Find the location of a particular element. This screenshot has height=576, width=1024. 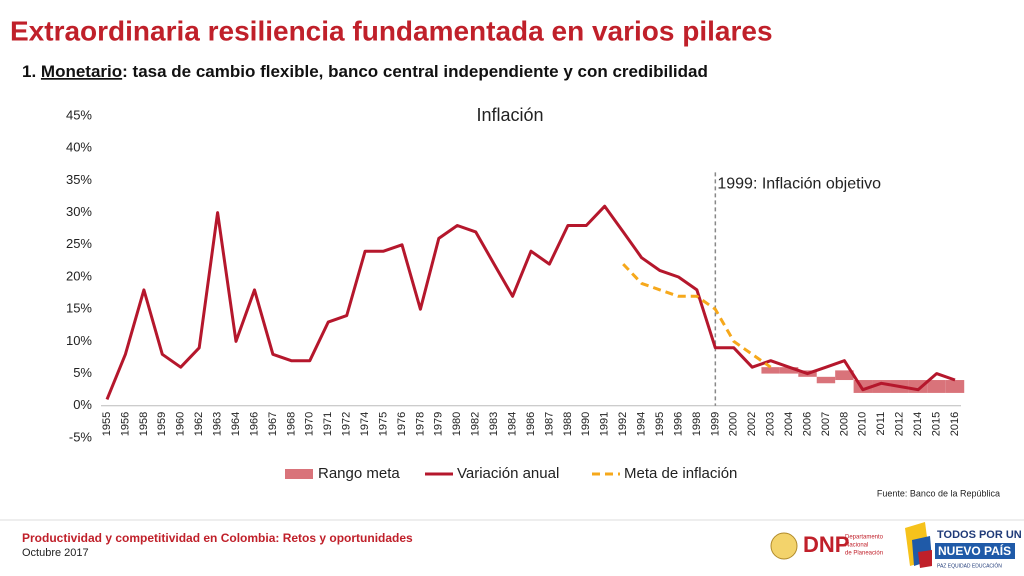

series-line is located at coordinates (697, 316).